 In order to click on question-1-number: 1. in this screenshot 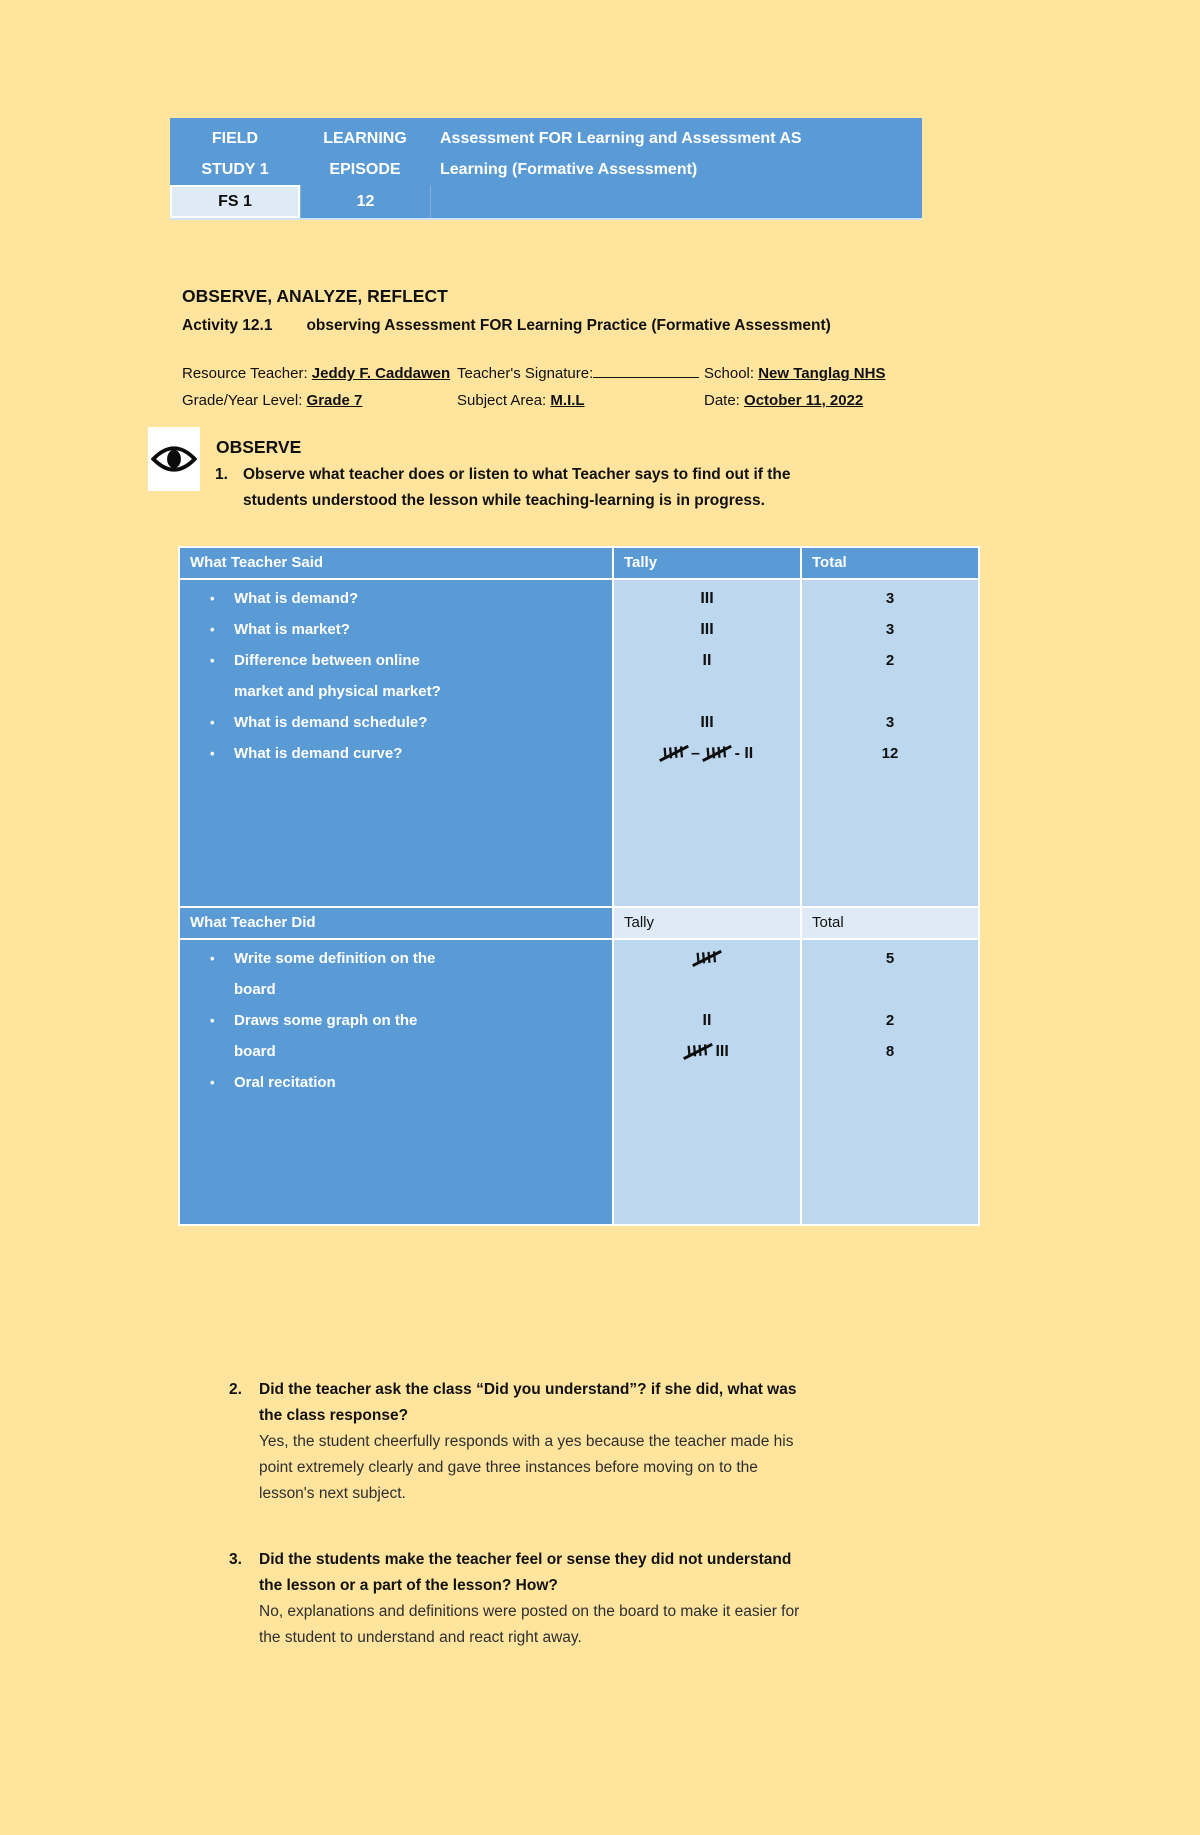, I will do `click(221, 474)`.